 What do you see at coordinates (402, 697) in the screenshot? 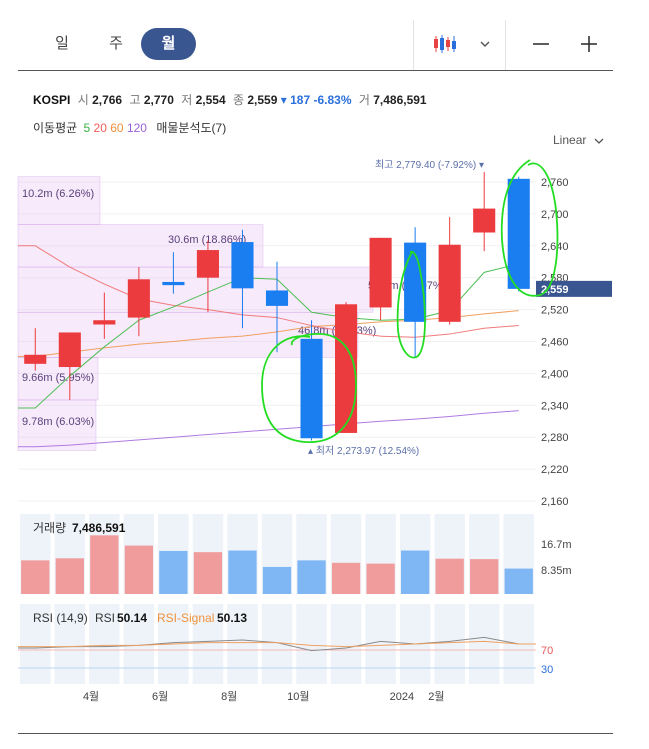
I see `x-tick-label: 2024` at bounding box center [402, 697].